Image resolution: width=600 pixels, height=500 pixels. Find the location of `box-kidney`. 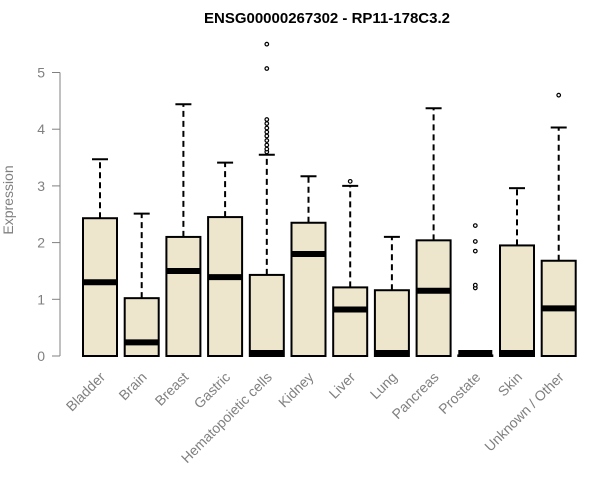

box-kidney is located at coordinates (308, 266).